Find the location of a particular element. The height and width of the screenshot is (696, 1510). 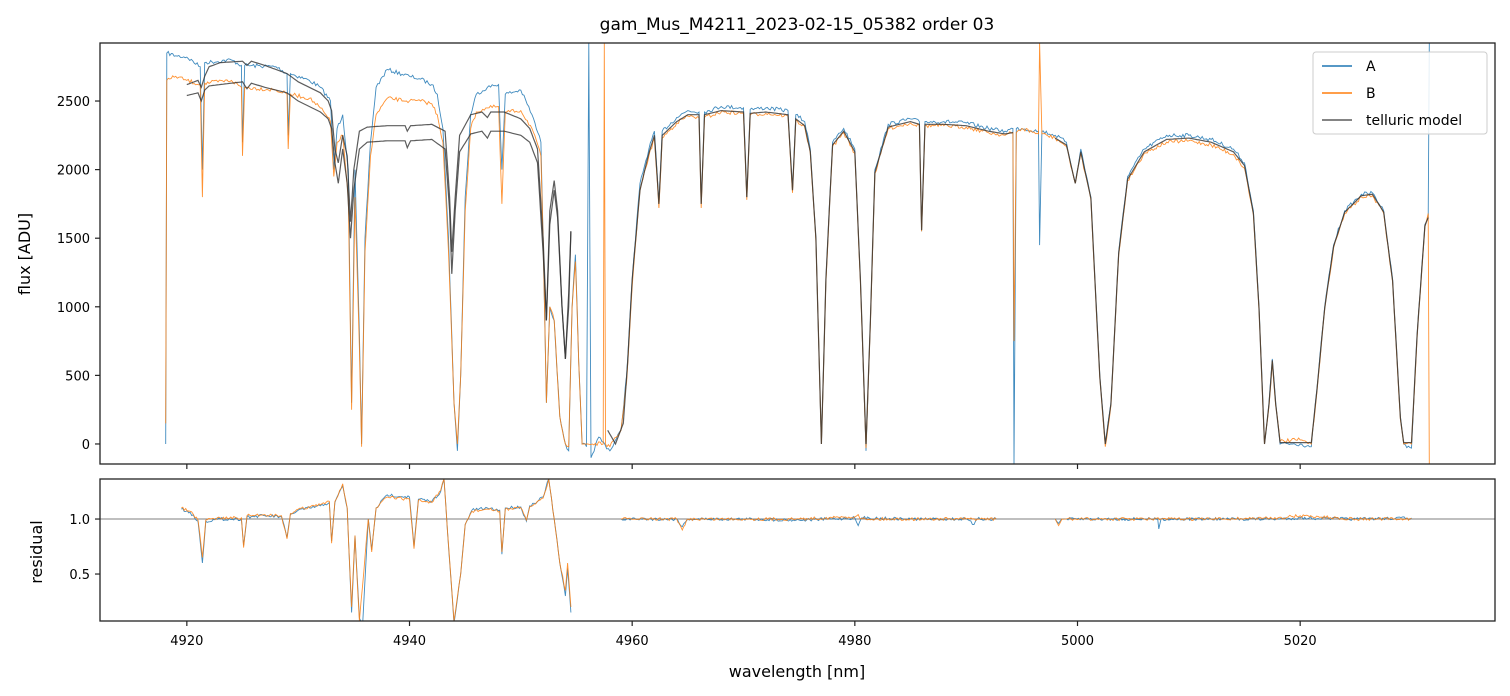

legend-label-telluric: telluric model is located at coordinates (1414, 121).